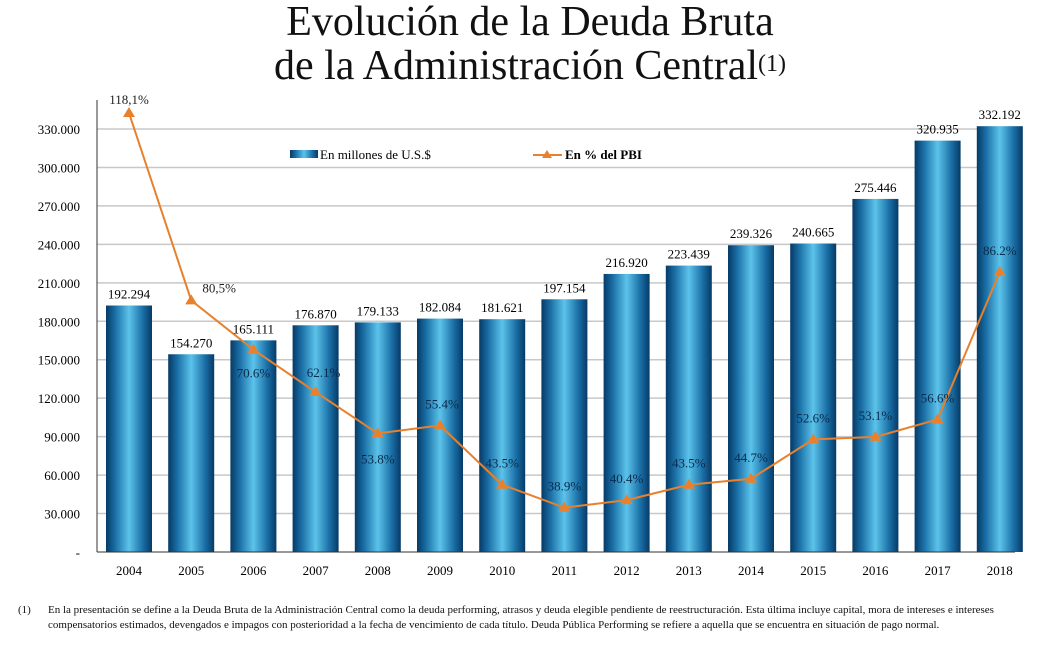 The height and width of the screenshot is (671, 1060). What do you see at coordinates (751, 233) in the screenshot?
I see `bar-value-label: 239.326` at bounding box center [751, 233].